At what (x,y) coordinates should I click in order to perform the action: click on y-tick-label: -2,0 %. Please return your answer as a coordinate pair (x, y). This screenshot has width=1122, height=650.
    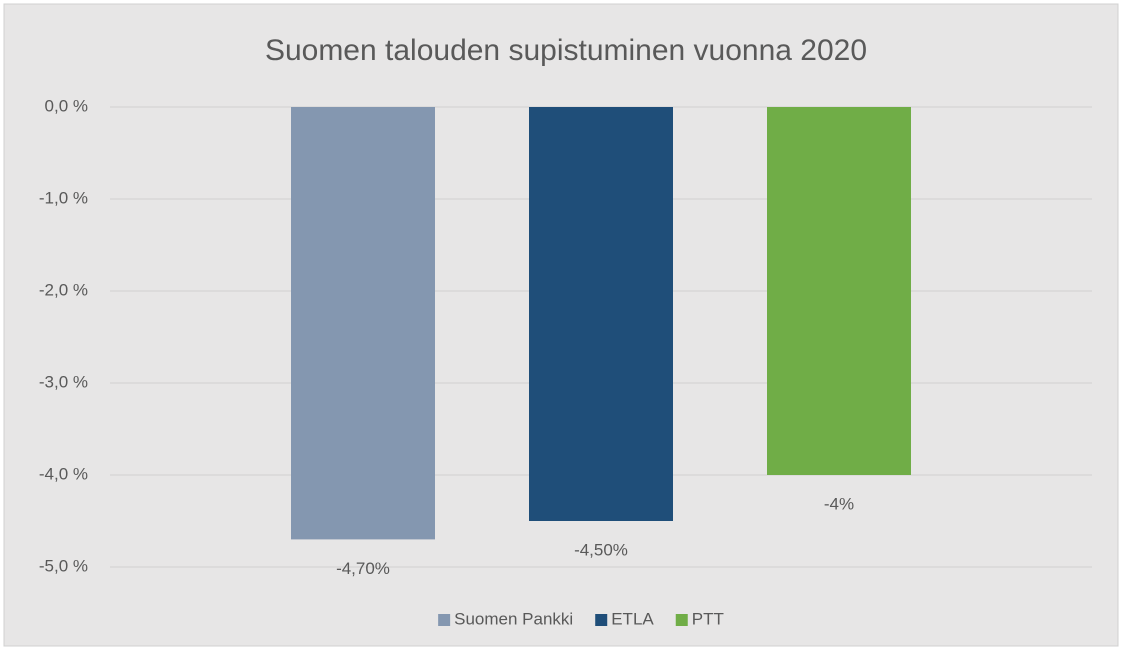
    Looking at the image, I should click on (63, 289).